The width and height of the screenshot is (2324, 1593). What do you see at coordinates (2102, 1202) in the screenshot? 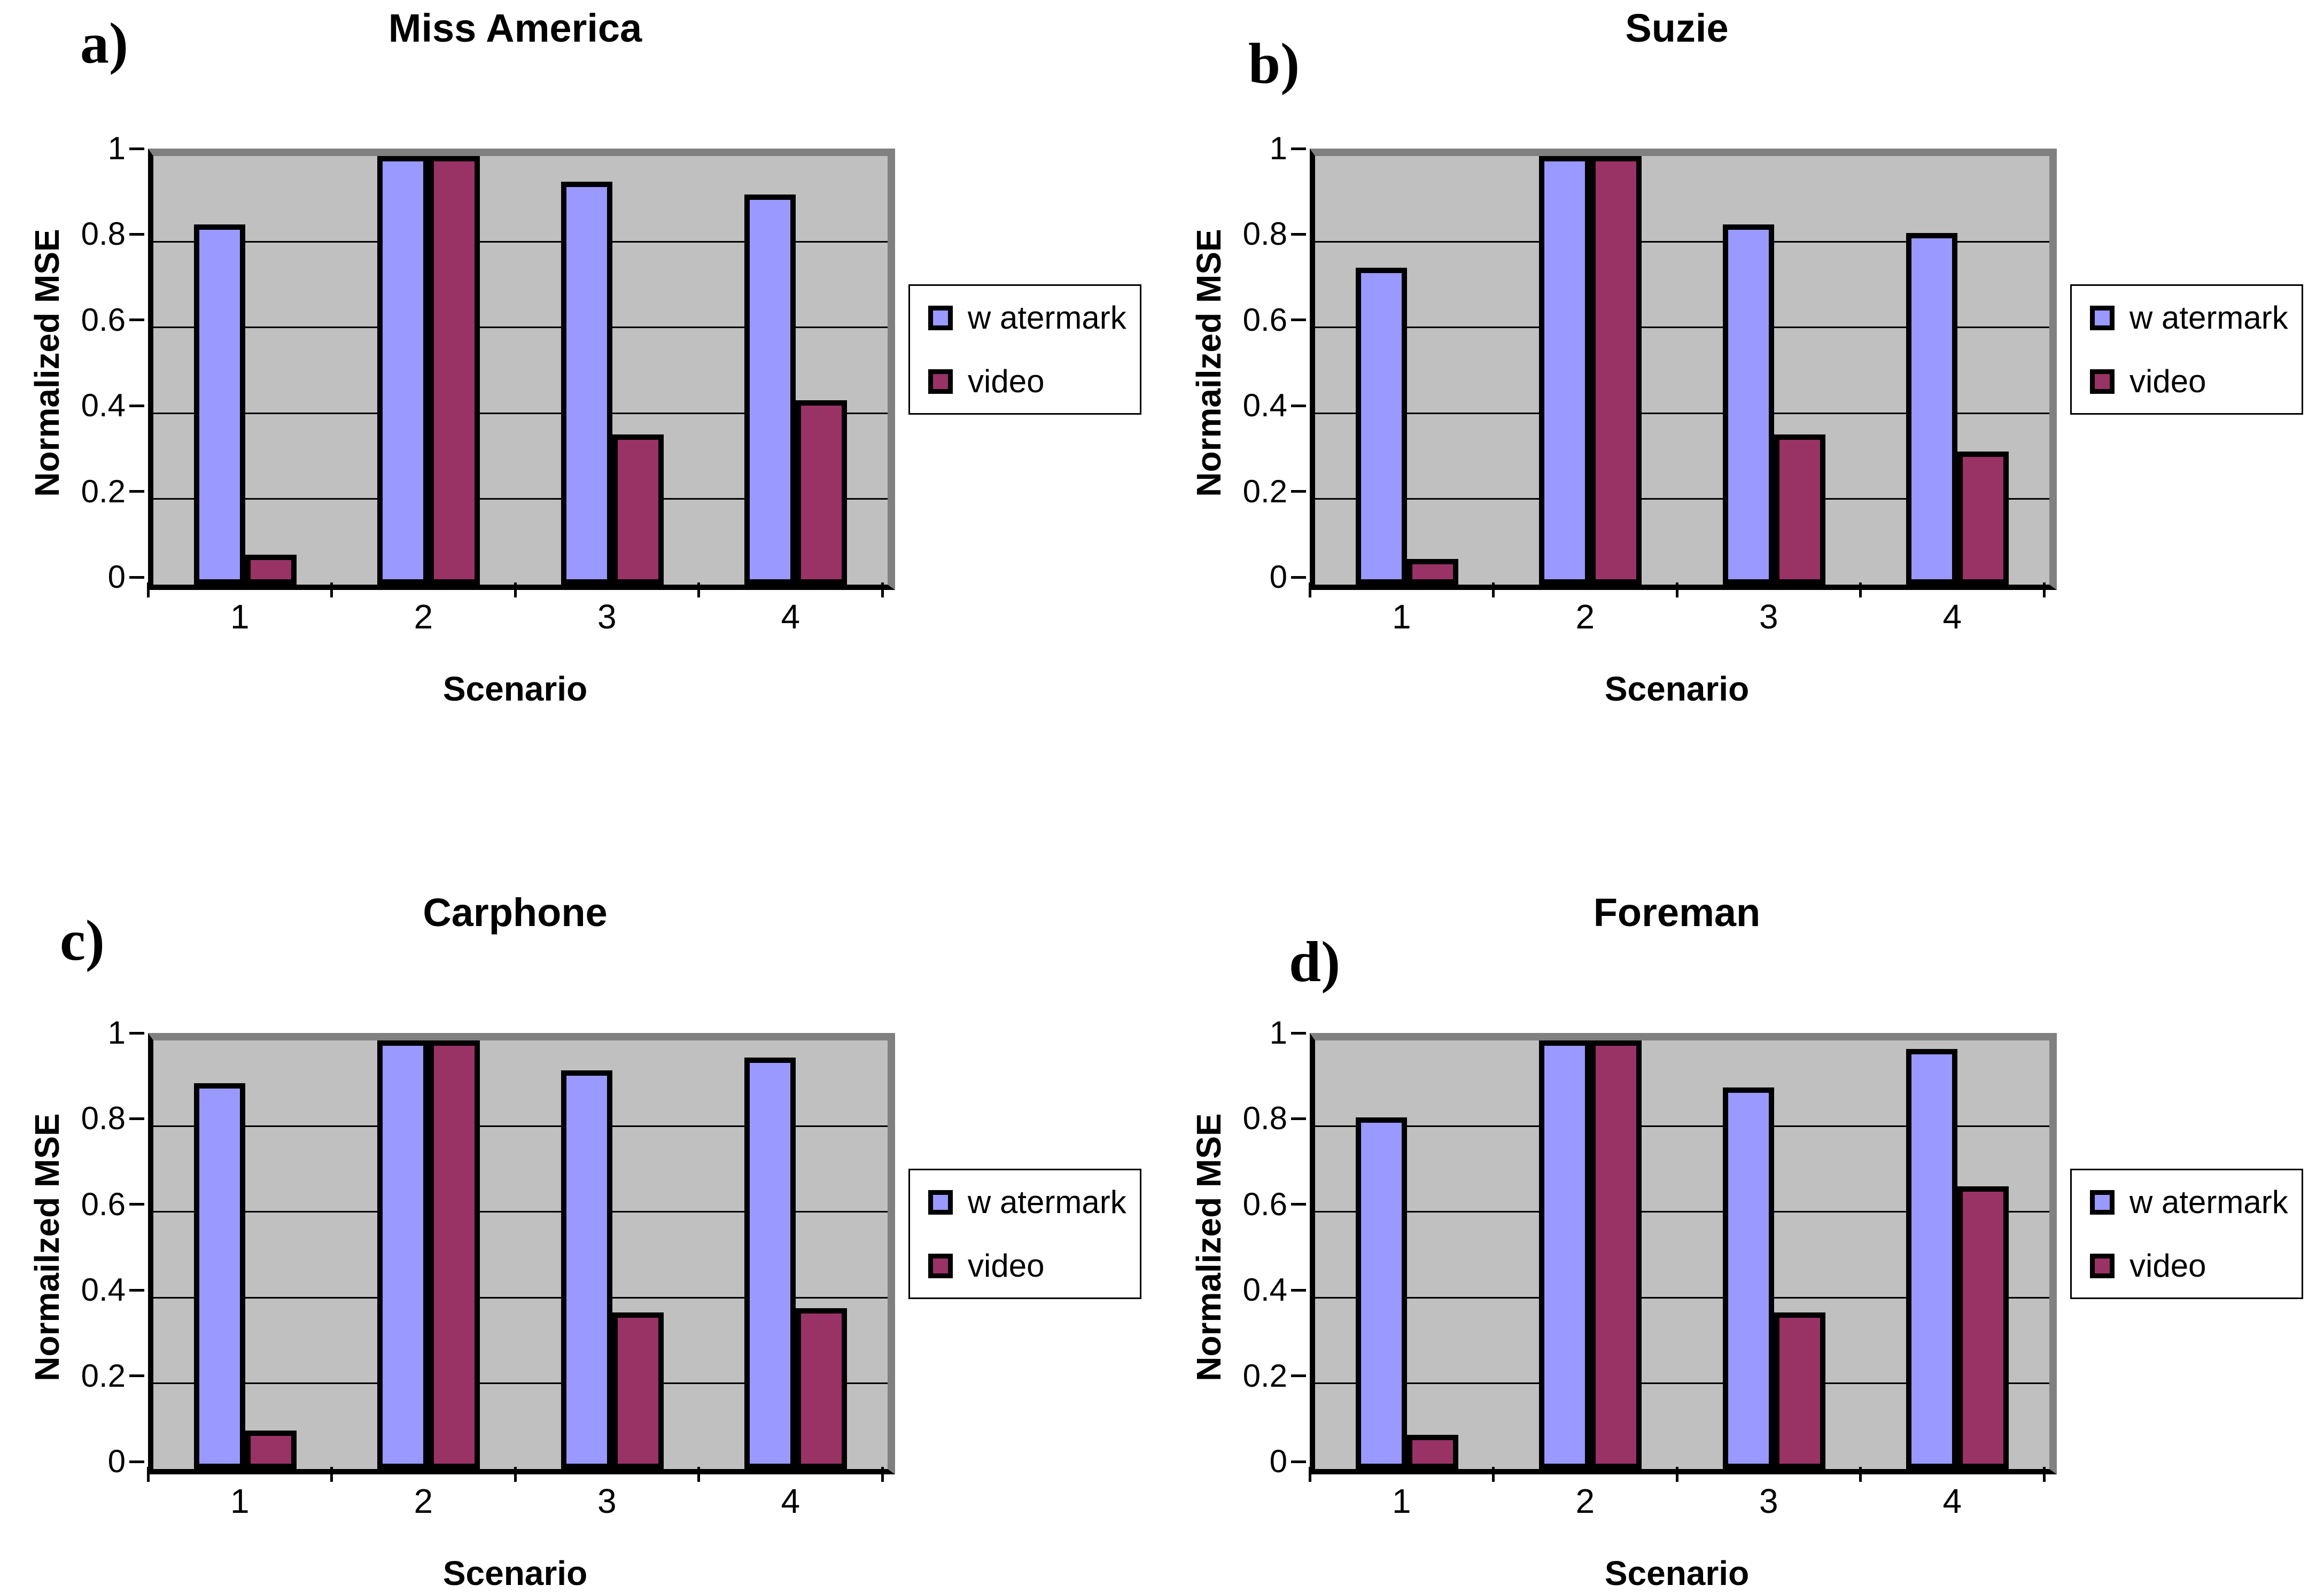
I see `watermark-swatch-icon` at bounding box center [2102, 1202].